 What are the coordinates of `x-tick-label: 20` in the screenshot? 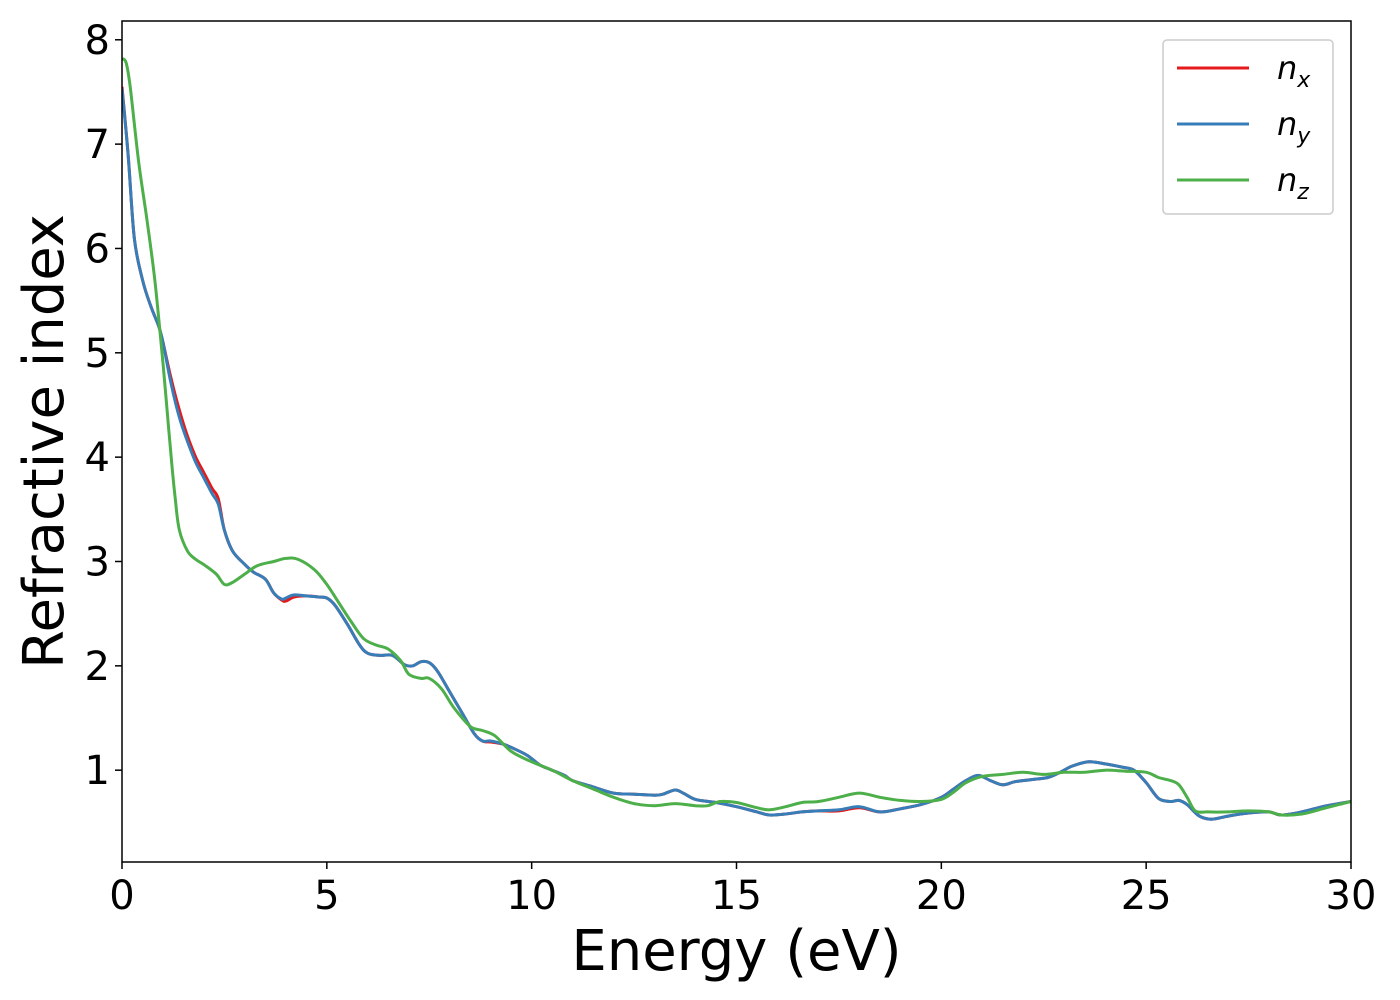 It's located at (941, 896).